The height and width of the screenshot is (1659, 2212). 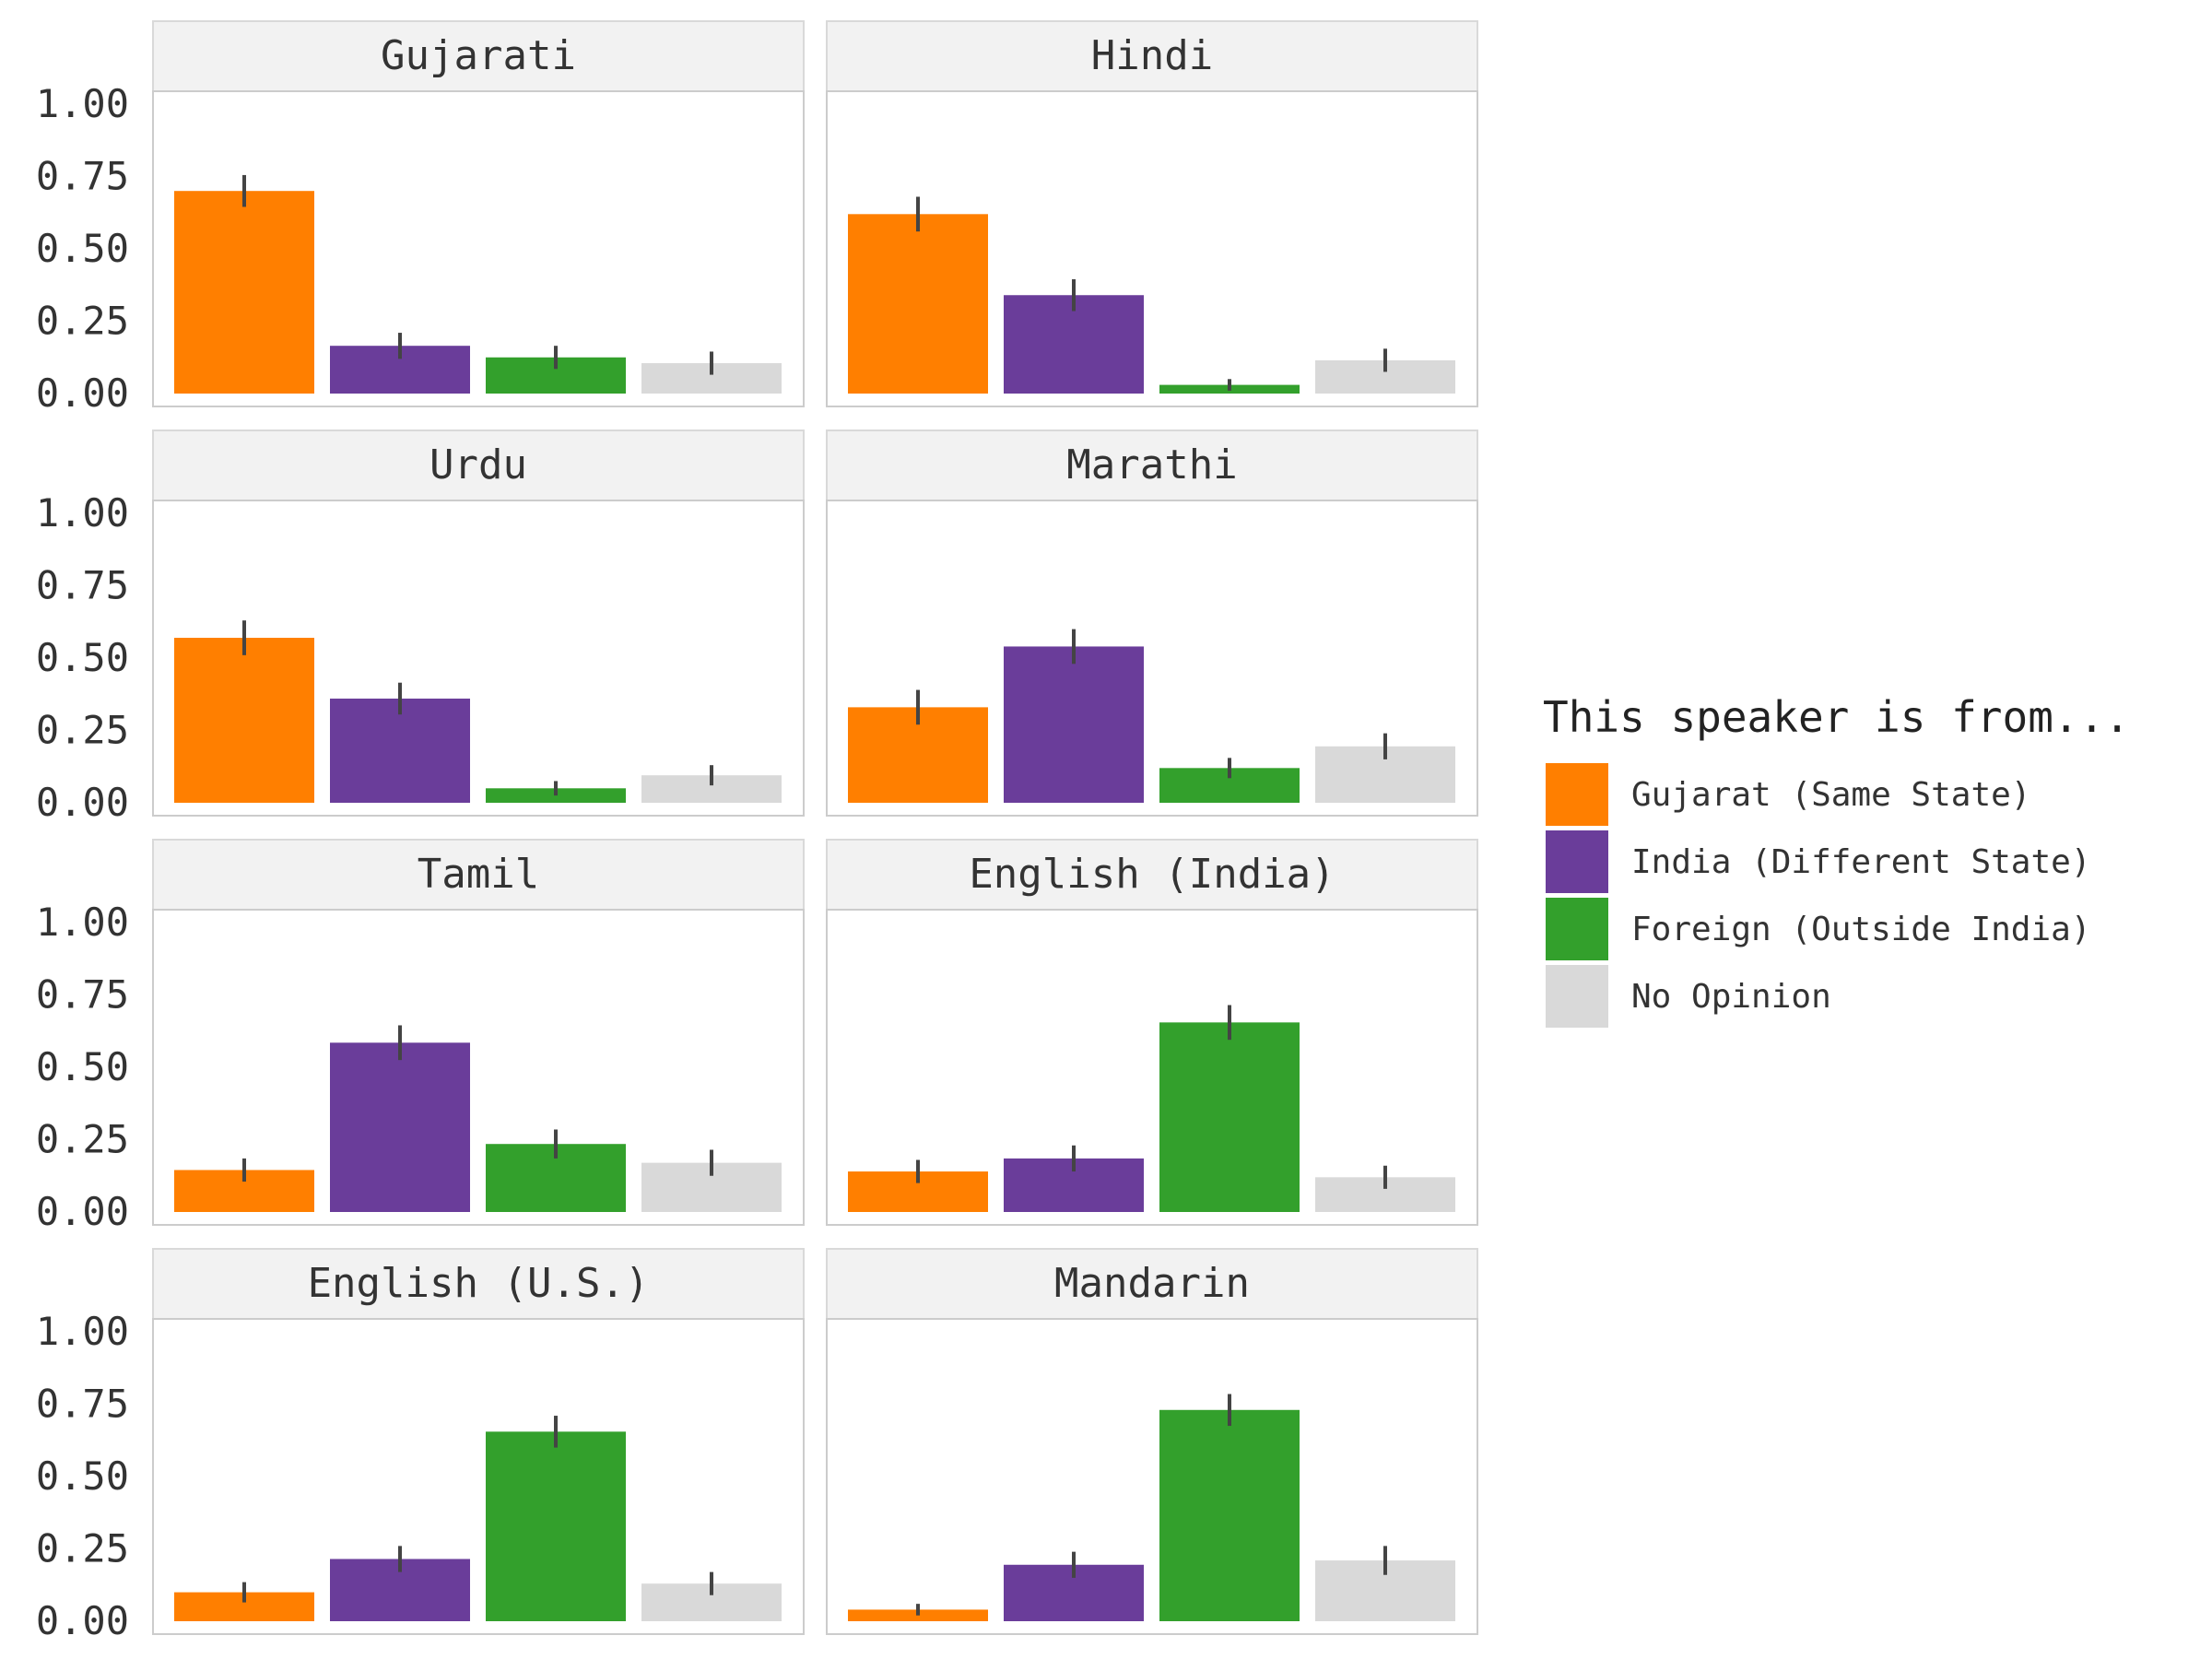 What do you see at coordinates (1577, 794) in the screenshot?
I see `legend-key-gujarat-same-state` at bounding box center [1577, 794].